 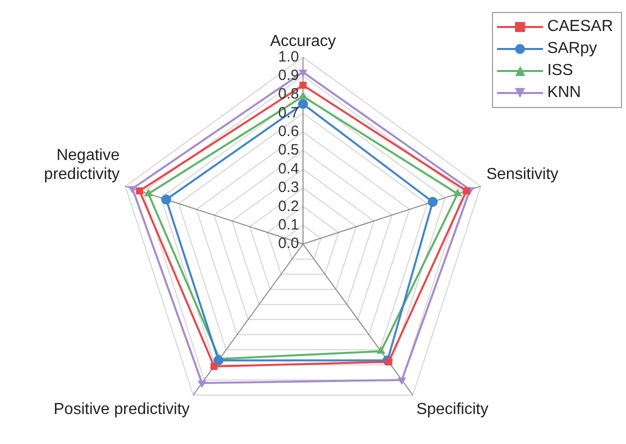 I want to click on spoke-label: Specificity, so click(x=452, y=409).